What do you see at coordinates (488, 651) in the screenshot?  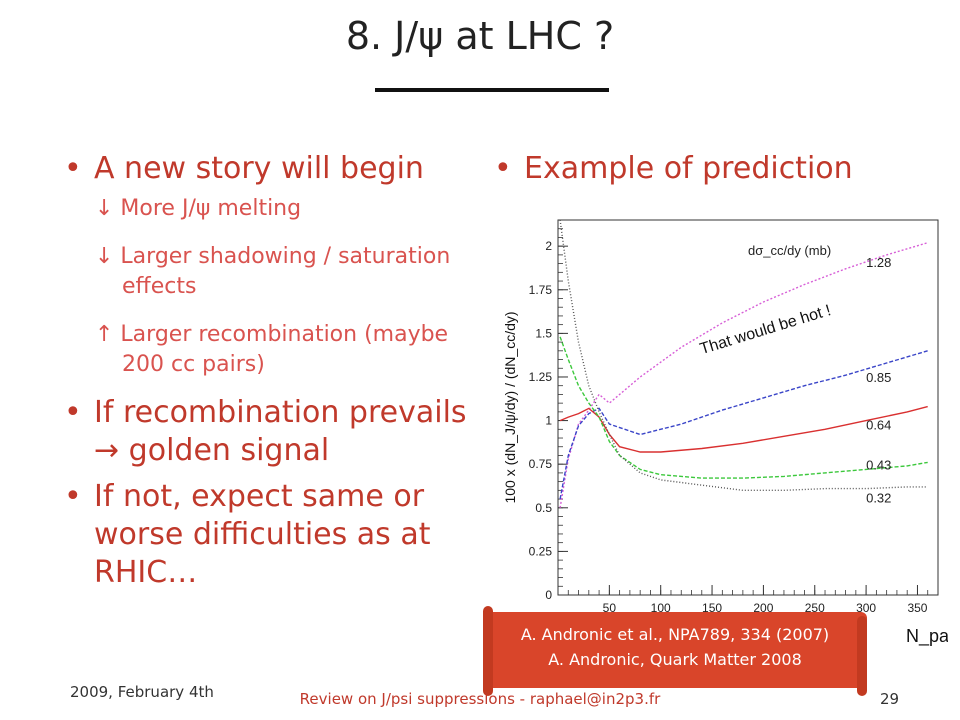 I see `callout-post-left` at bounding box center [488, 651].